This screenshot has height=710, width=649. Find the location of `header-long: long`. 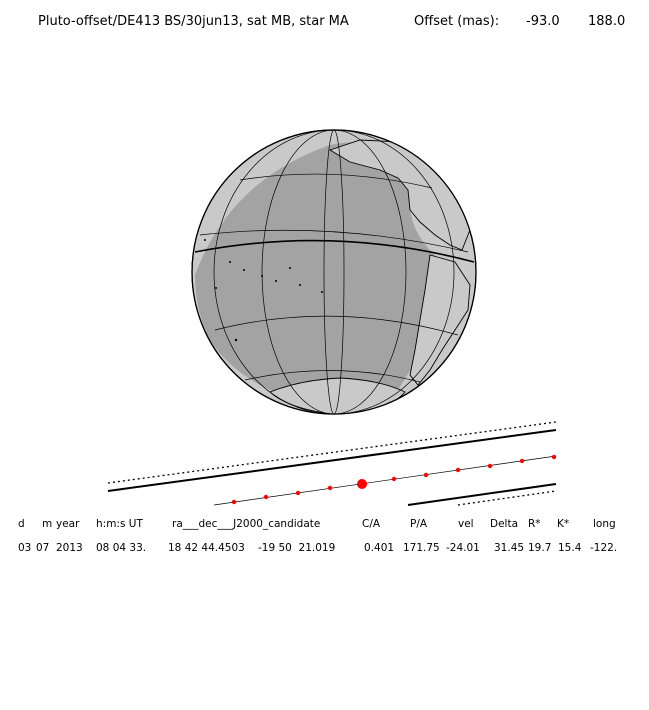

header-long: long is located at coordinates (604, 524).